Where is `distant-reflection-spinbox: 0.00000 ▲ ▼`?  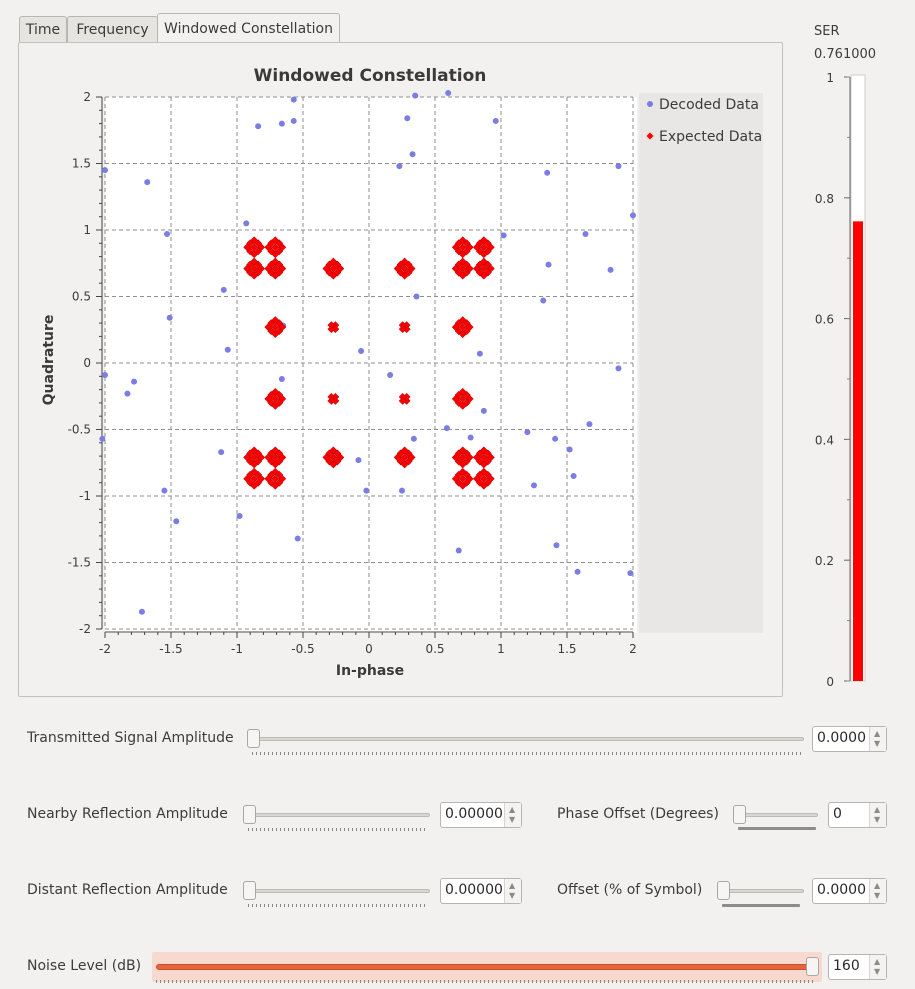 distant-reflection-spinbox: 0.00000 ▲ ▼ is located at coordinates (481, 891).